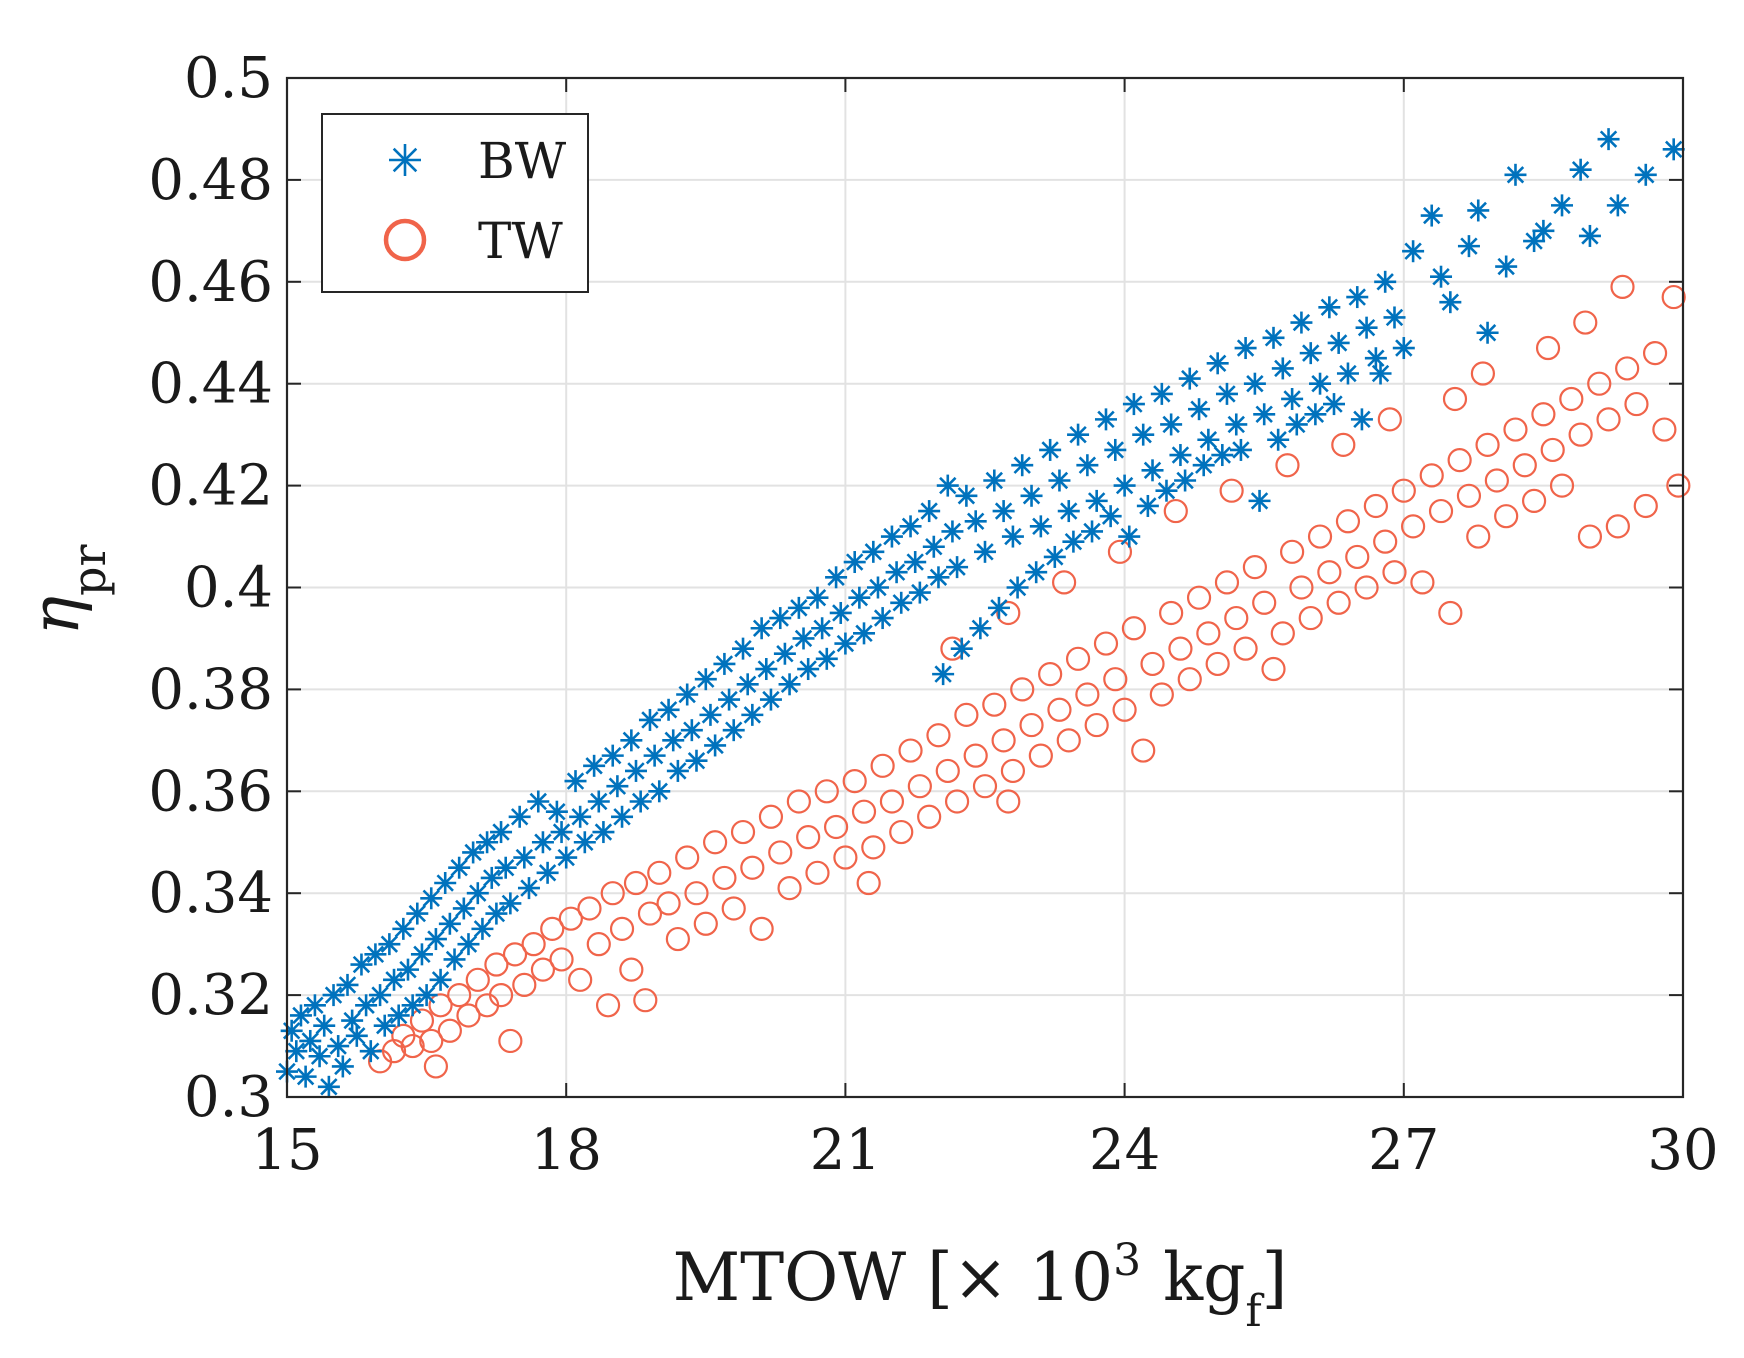 Image resolution: width=1744 pixels, height=1358 pixels. I want to click on x-axis-label: MTOW [× 103 kgf], so click(980, 1286).